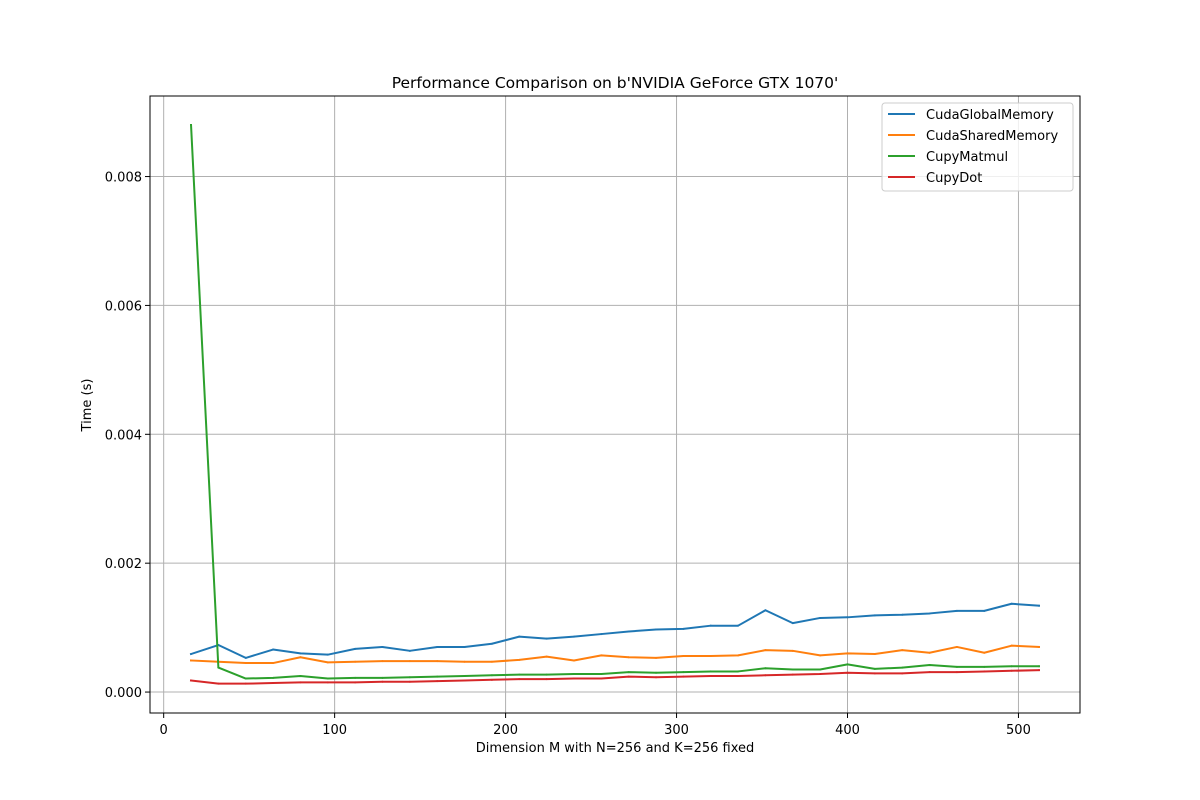 This screenshot has height=800, width=1200. I want to click on legend-label-cuda-global-memory: CudaGlobalMemory, so click(990, 115).